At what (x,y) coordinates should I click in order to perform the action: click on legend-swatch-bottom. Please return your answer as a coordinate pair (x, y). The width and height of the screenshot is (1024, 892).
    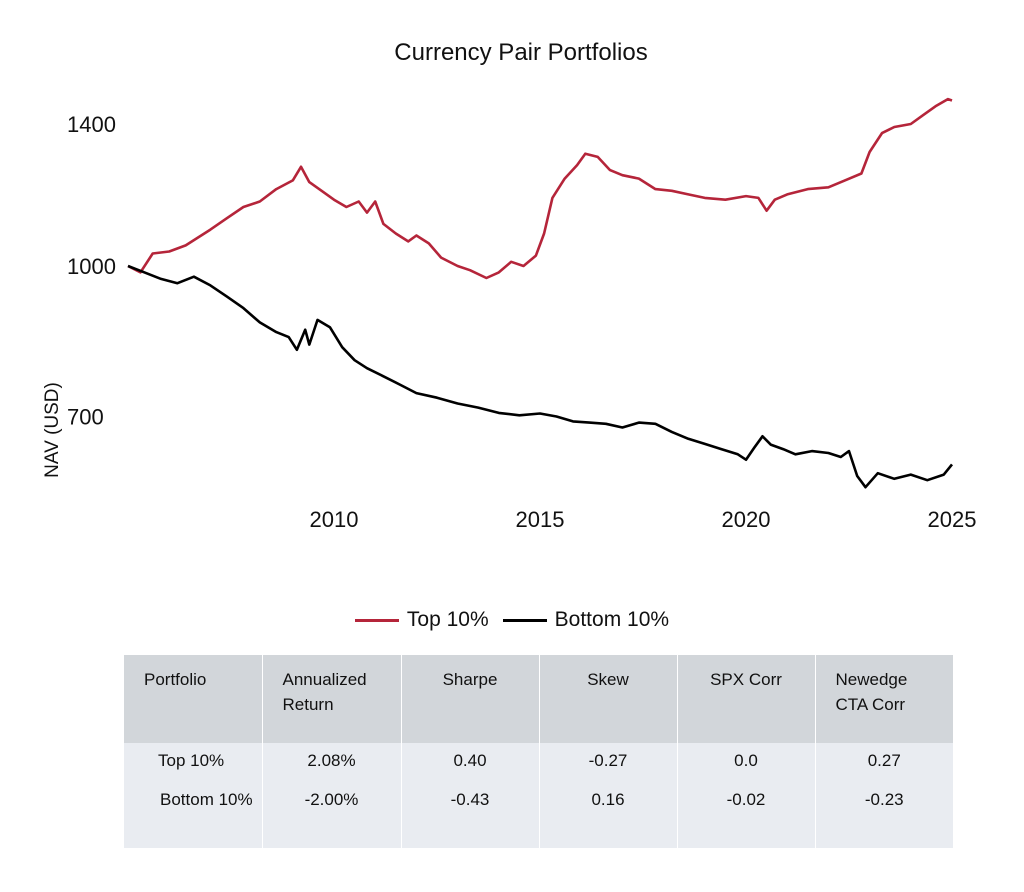
    Looking at the image, I should click on (524, 620).